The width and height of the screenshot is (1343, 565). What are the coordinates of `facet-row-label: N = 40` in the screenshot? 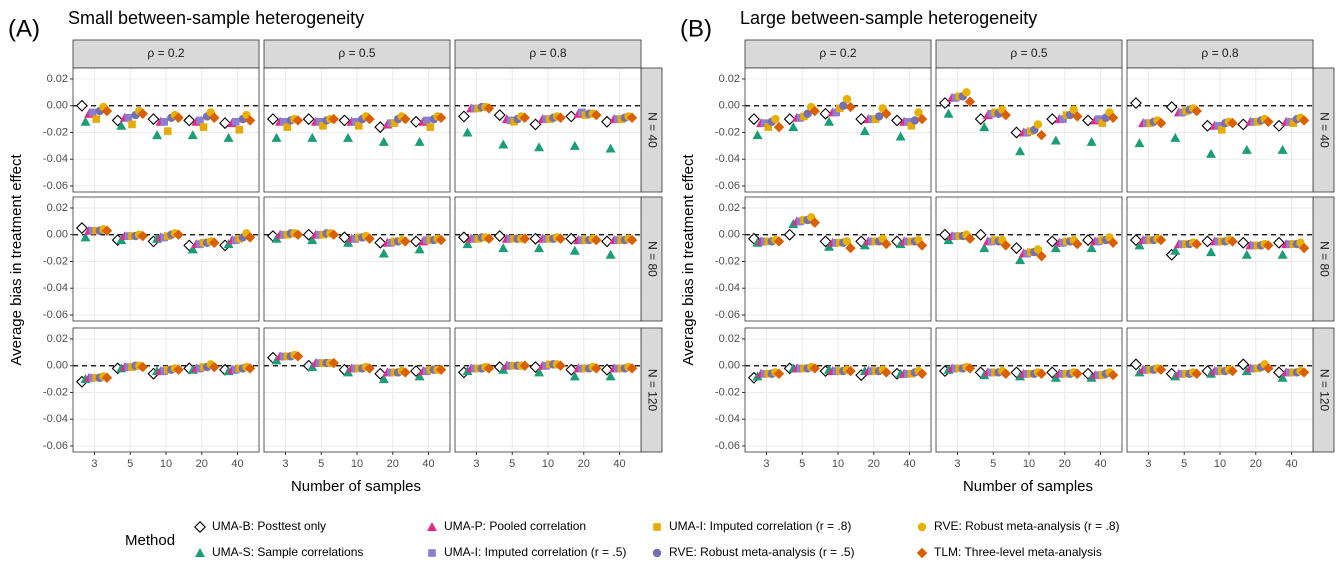 It's located at (652, 130).